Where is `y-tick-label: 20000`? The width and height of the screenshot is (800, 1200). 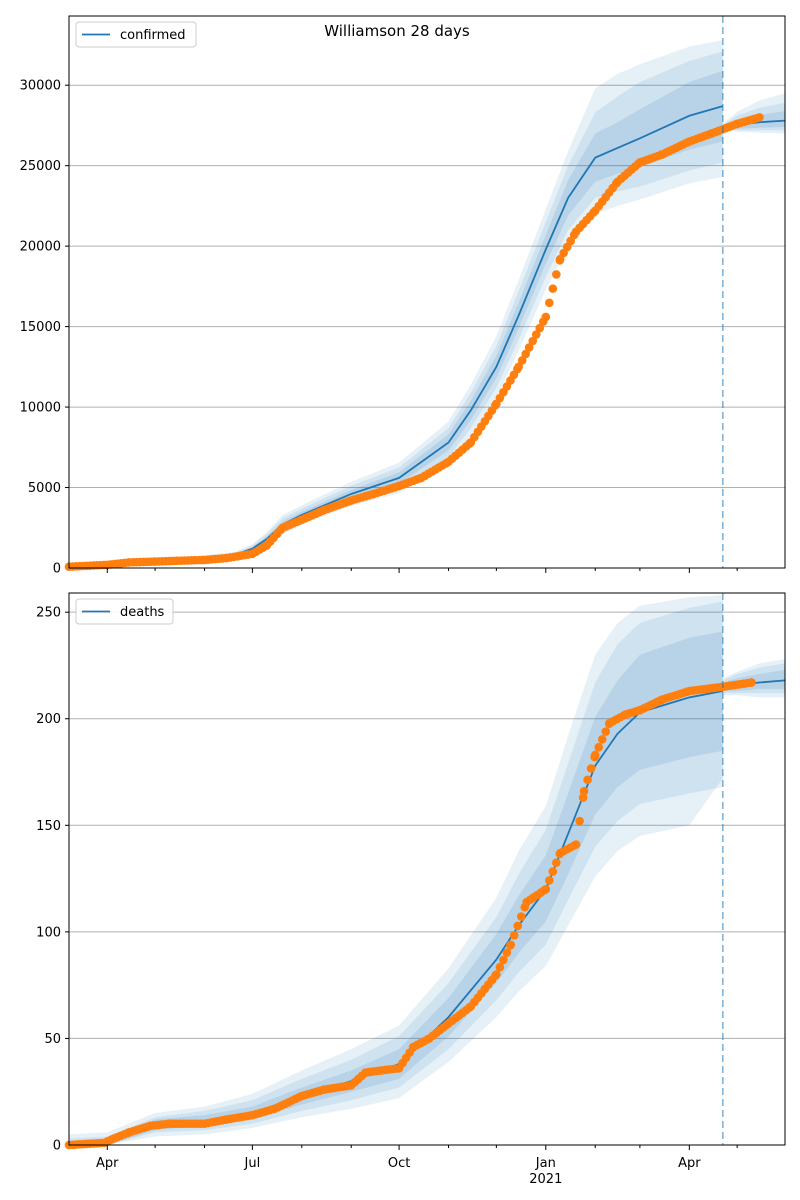
y-tick-label: 20000 is located at coordinates (40, 247).